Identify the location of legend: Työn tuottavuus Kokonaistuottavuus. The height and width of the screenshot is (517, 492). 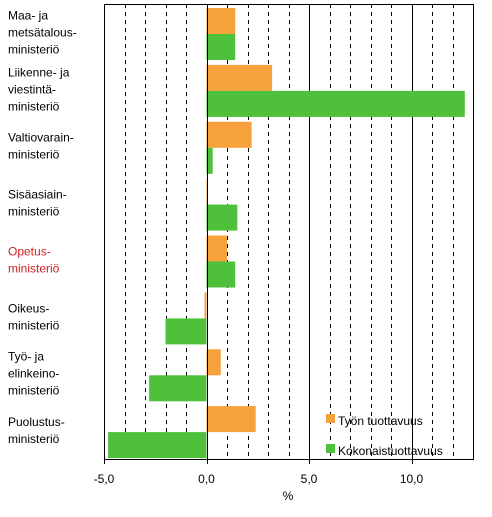
(384, 436).